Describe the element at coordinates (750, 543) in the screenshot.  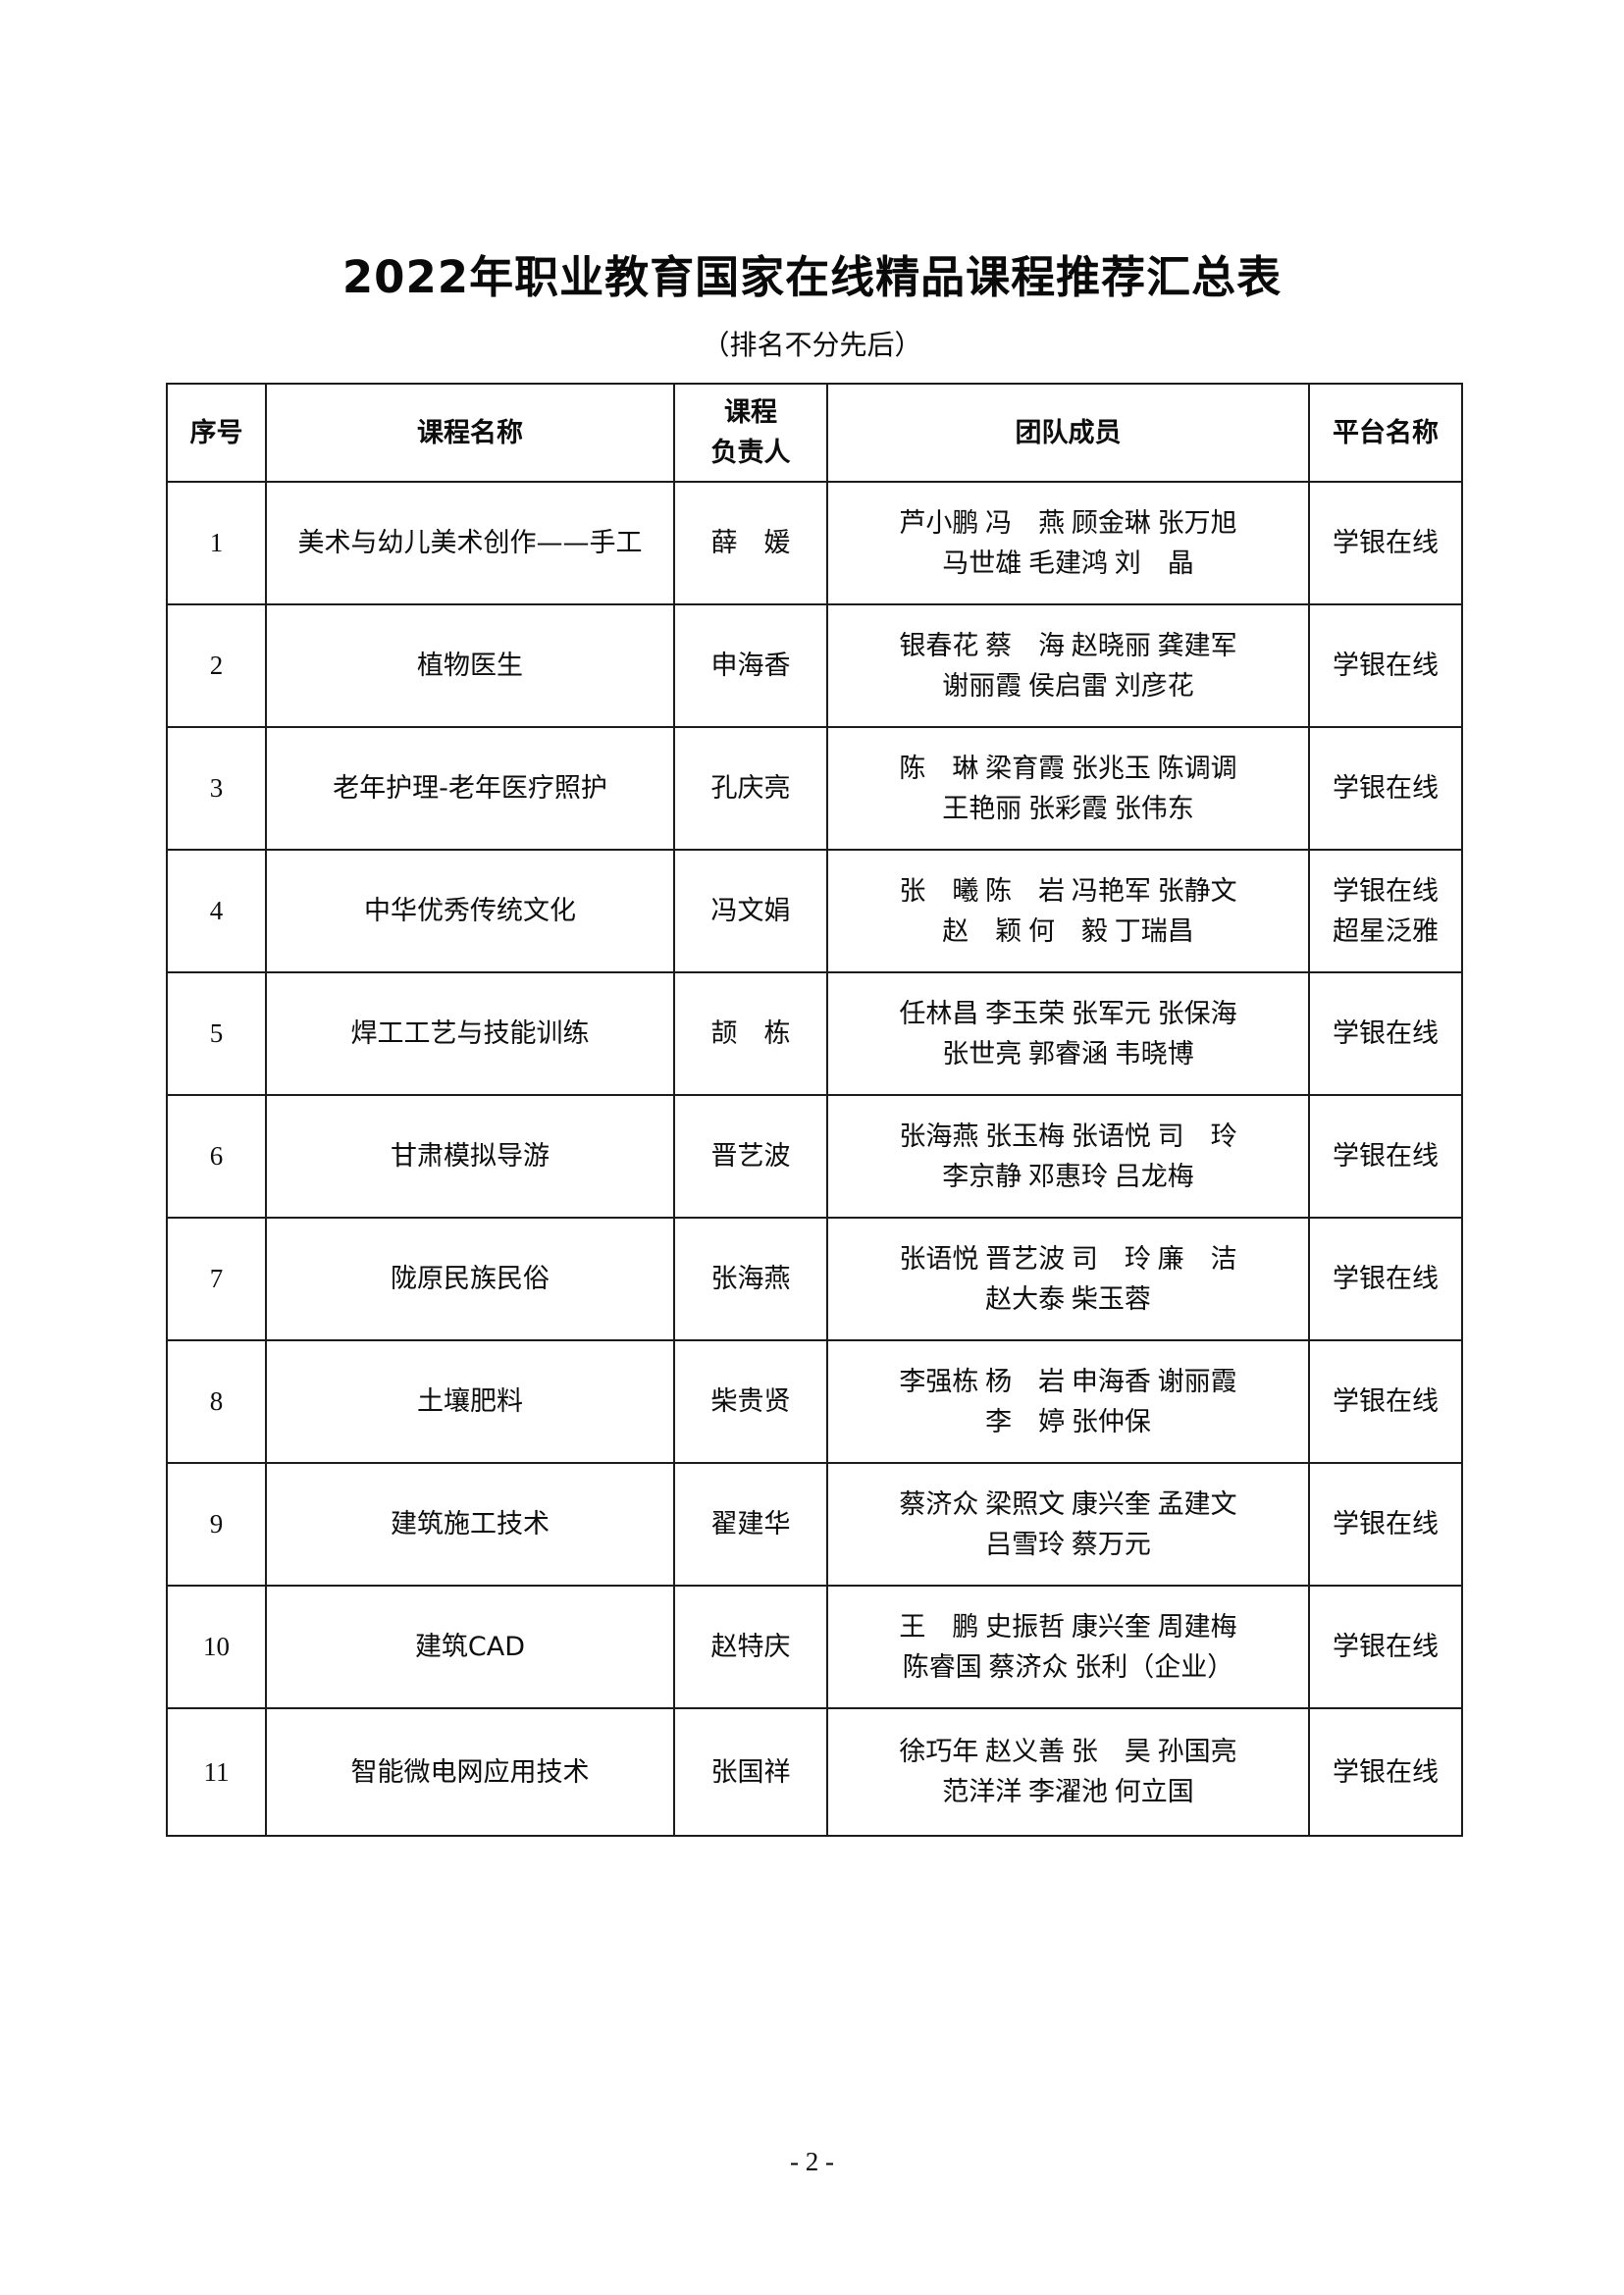
I see `course-leader: 薛 媛` at that location.